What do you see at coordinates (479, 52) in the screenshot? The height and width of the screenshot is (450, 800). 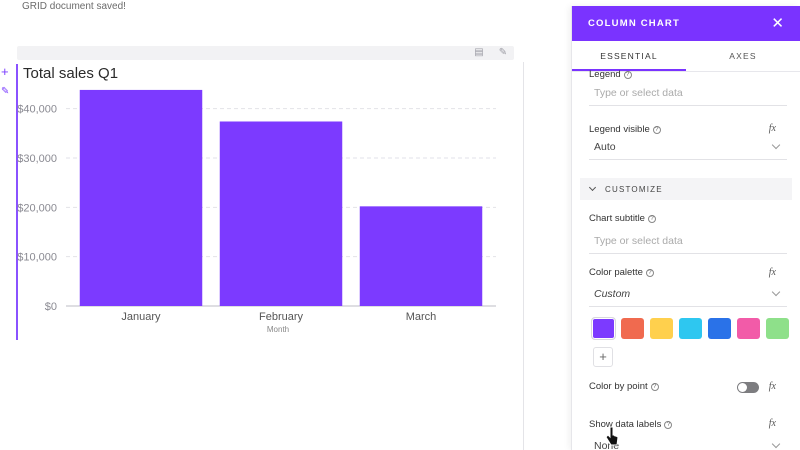 I see `database-icon: ▤` at bounding box center [479, 52].